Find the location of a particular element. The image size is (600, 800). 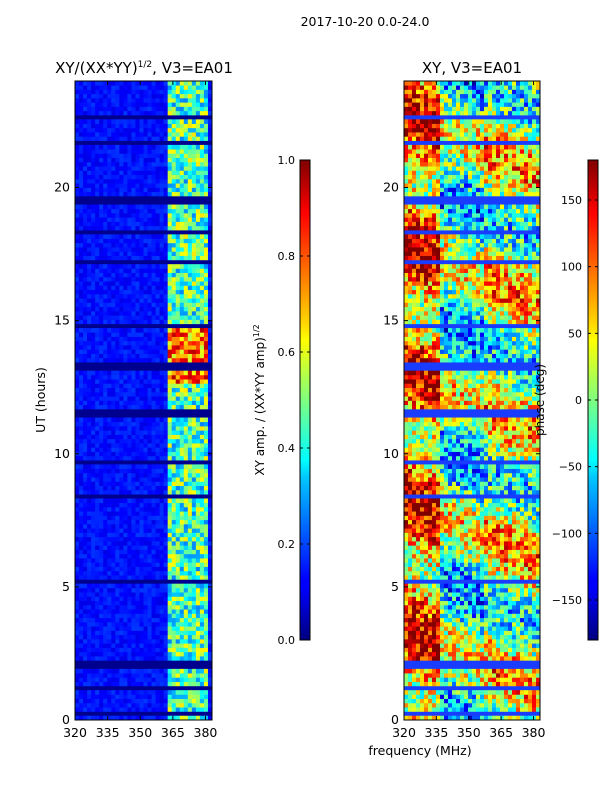

right-ytick-label: 20 is located at coordinates (391, 187).